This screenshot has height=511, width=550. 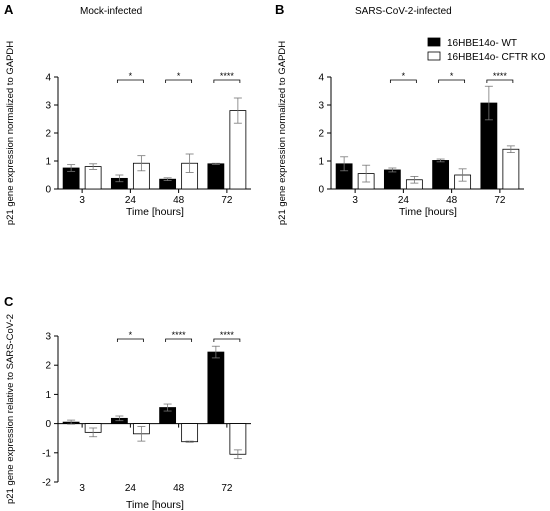 What do you see at coordinates (46, 453) in the screenshot?
I see `y-tick-label: -1` at bounding box center [46, 453].